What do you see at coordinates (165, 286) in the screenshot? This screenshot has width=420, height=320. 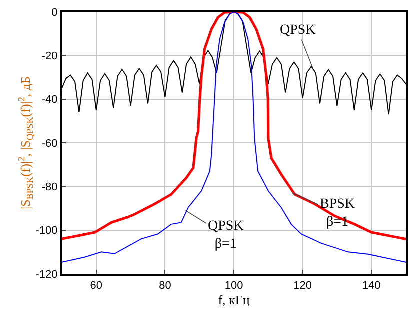 I see `x-tick-label: 80` at bounding box center [165, 286].